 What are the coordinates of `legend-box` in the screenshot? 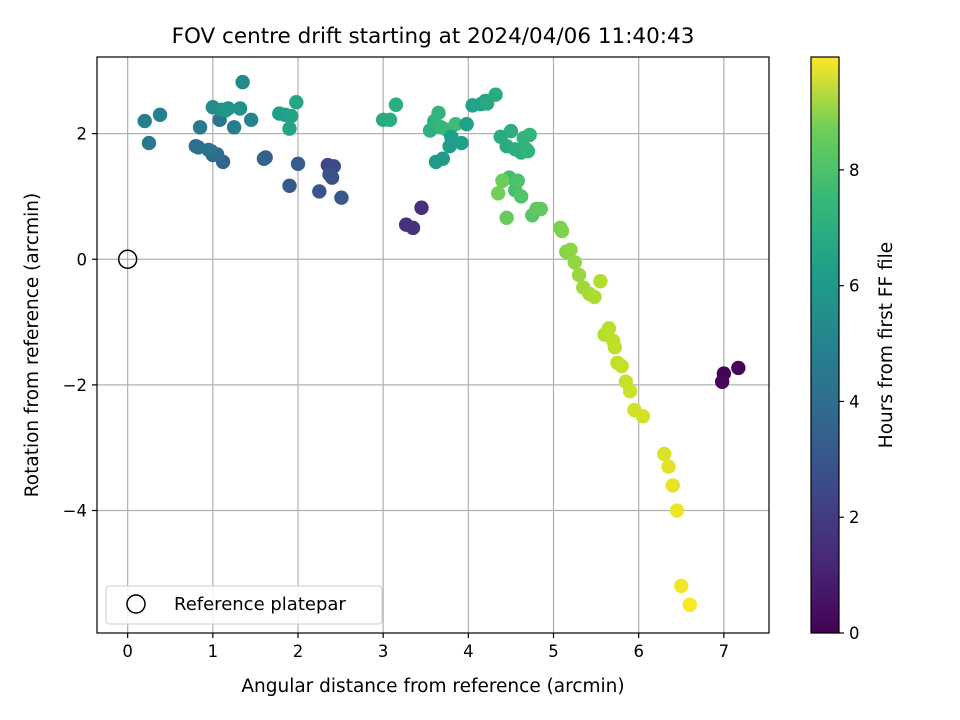 It's located at (244, 605).